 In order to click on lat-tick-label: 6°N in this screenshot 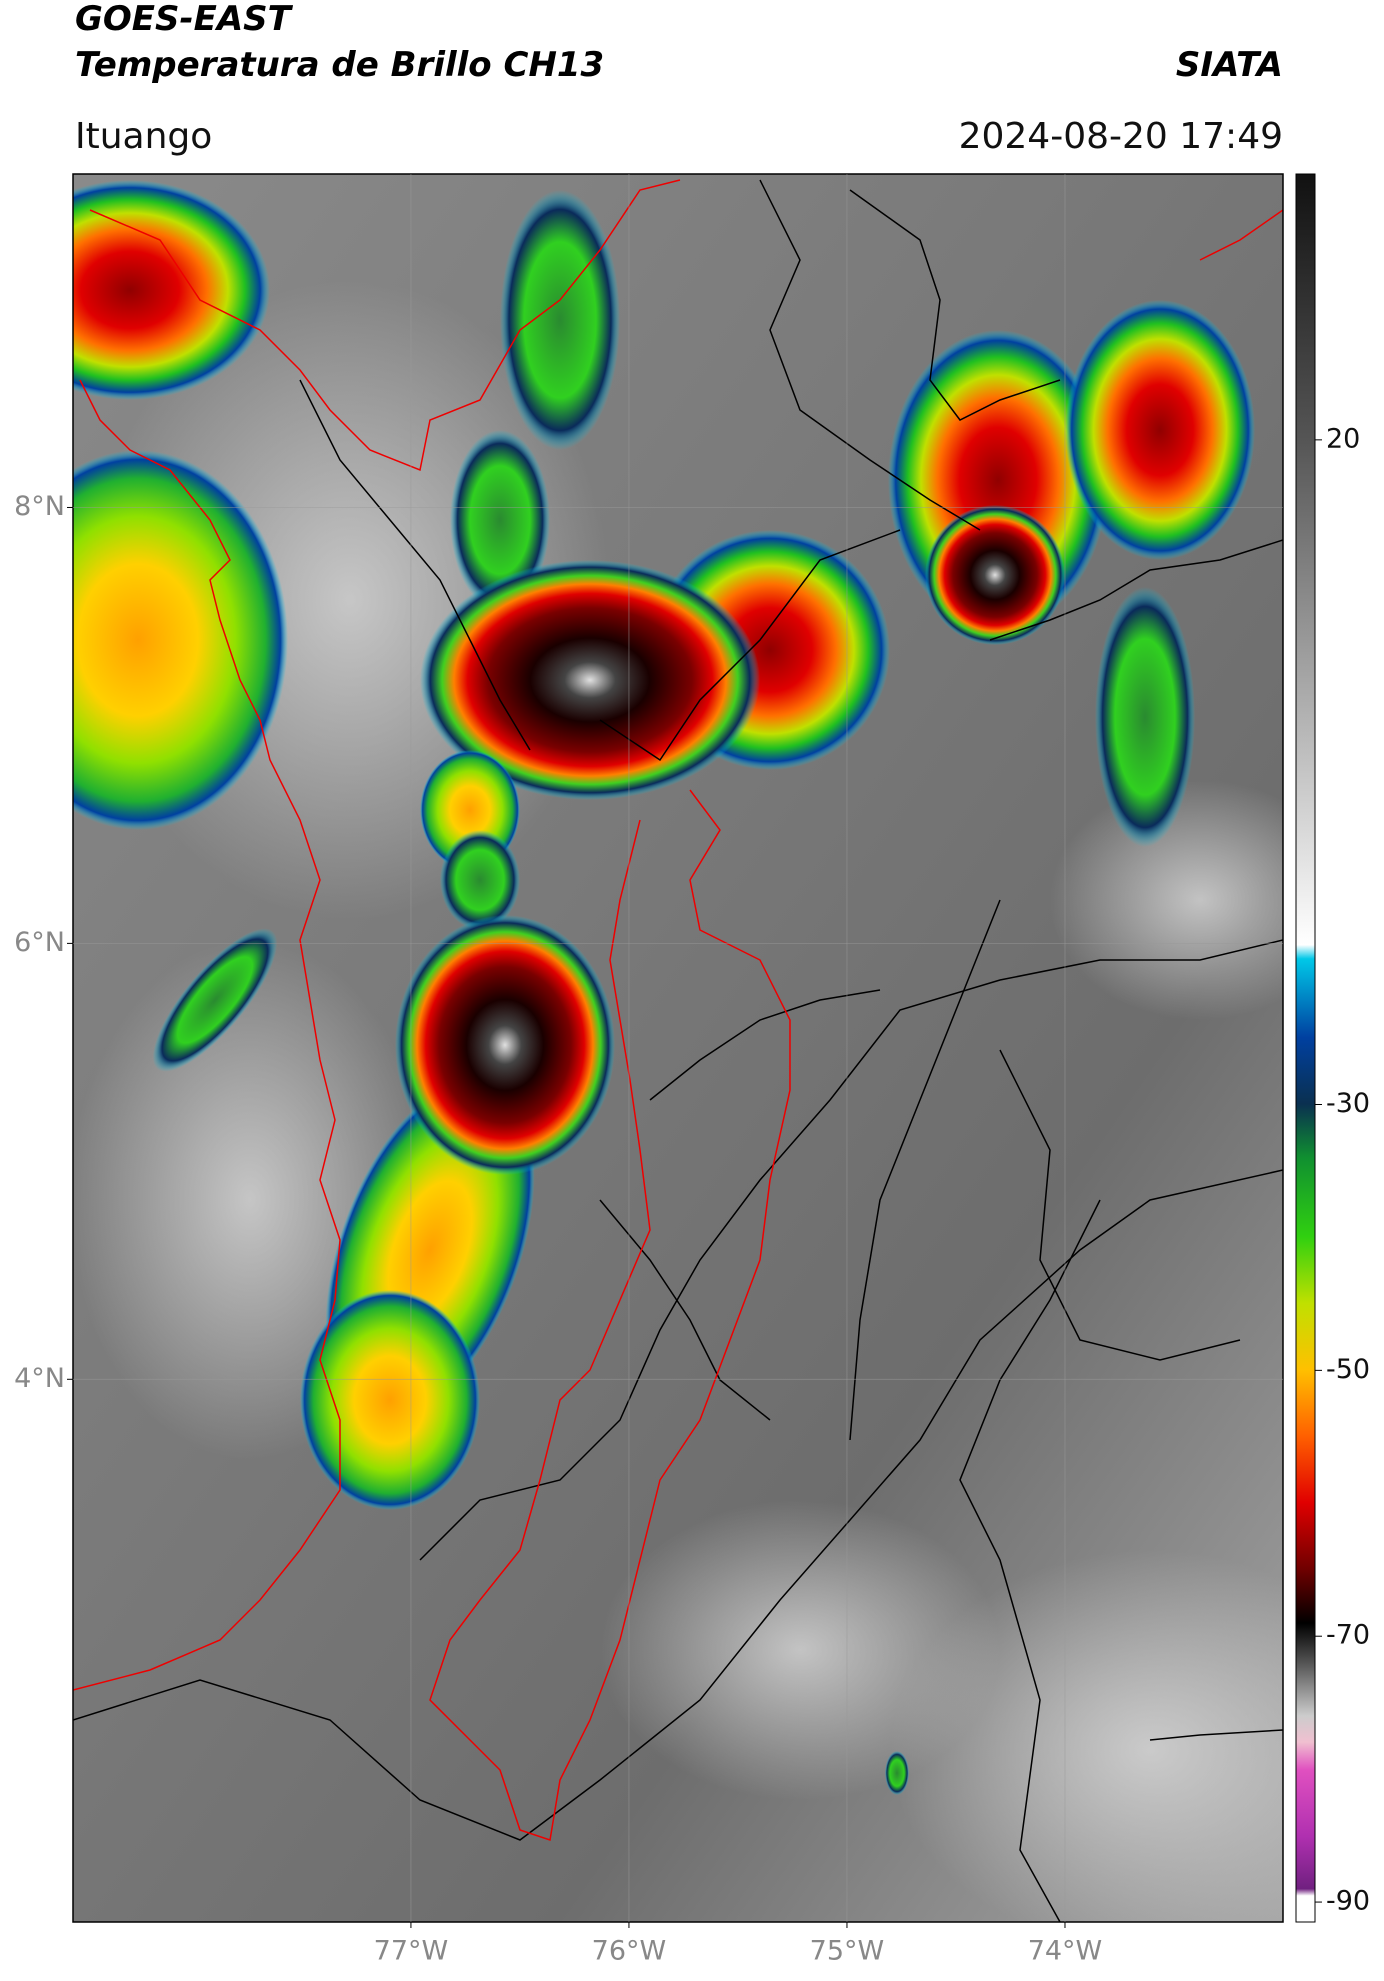, I will do `click(39, 942)`.